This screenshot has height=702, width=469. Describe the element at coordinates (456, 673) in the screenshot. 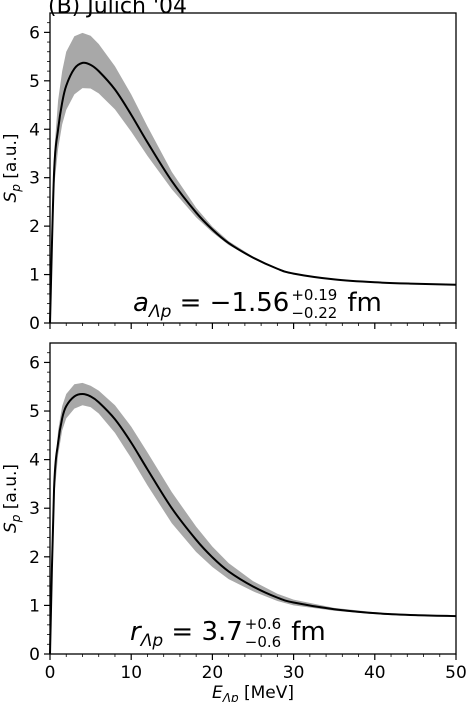

I see `x-tick-label: 50` at that location.